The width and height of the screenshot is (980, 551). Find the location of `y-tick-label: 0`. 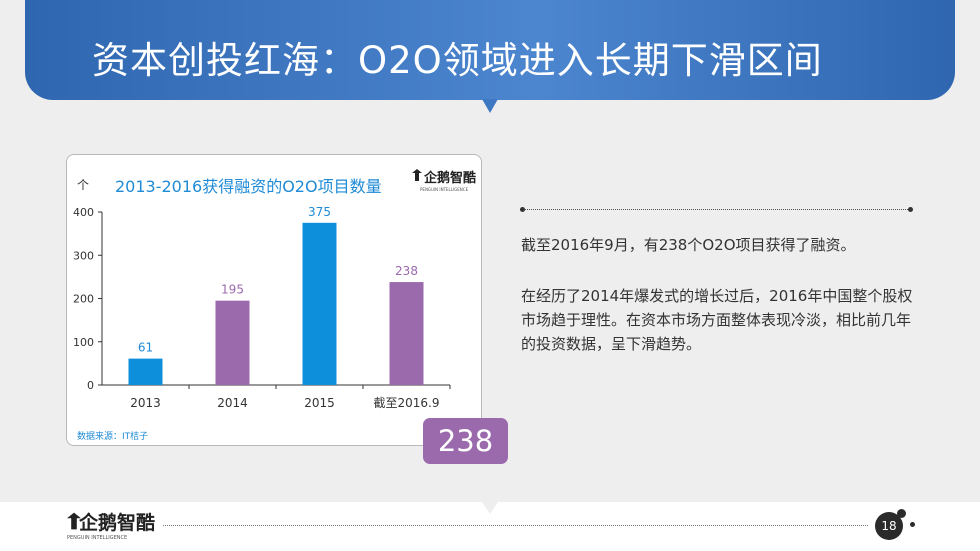

y-tick-label: 0 is located at coordinates (90, 385).